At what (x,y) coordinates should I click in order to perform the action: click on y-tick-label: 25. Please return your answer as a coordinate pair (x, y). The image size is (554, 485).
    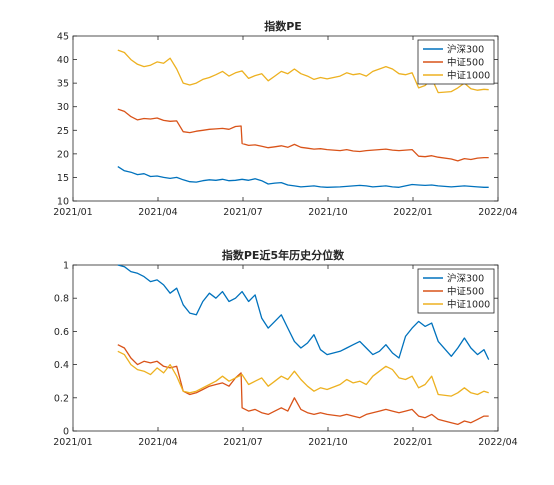
    Looking at the image, I should click on (63, 131).